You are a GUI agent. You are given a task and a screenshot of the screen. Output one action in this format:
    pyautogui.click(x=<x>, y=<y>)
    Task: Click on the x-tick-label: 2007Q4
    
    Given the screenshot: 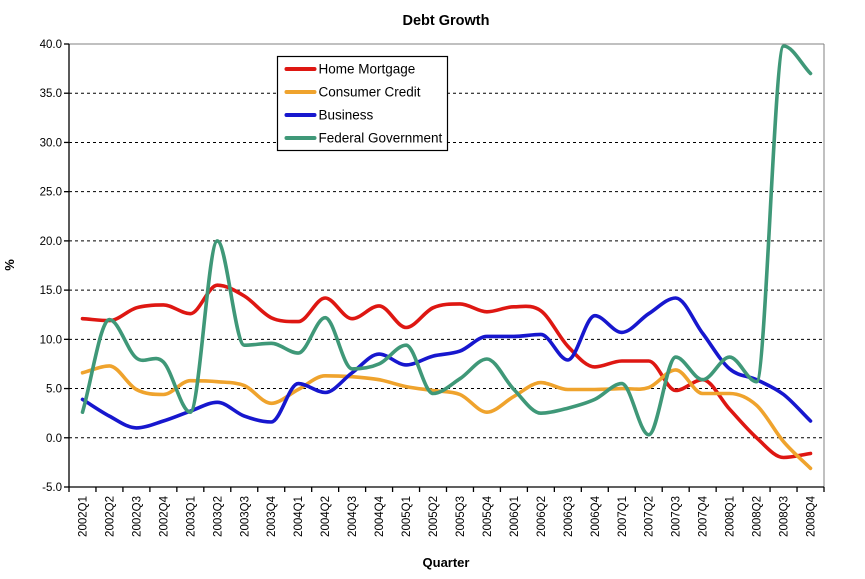 What is the action you would take?
    pyautogui.click(x=704, y=516)
    